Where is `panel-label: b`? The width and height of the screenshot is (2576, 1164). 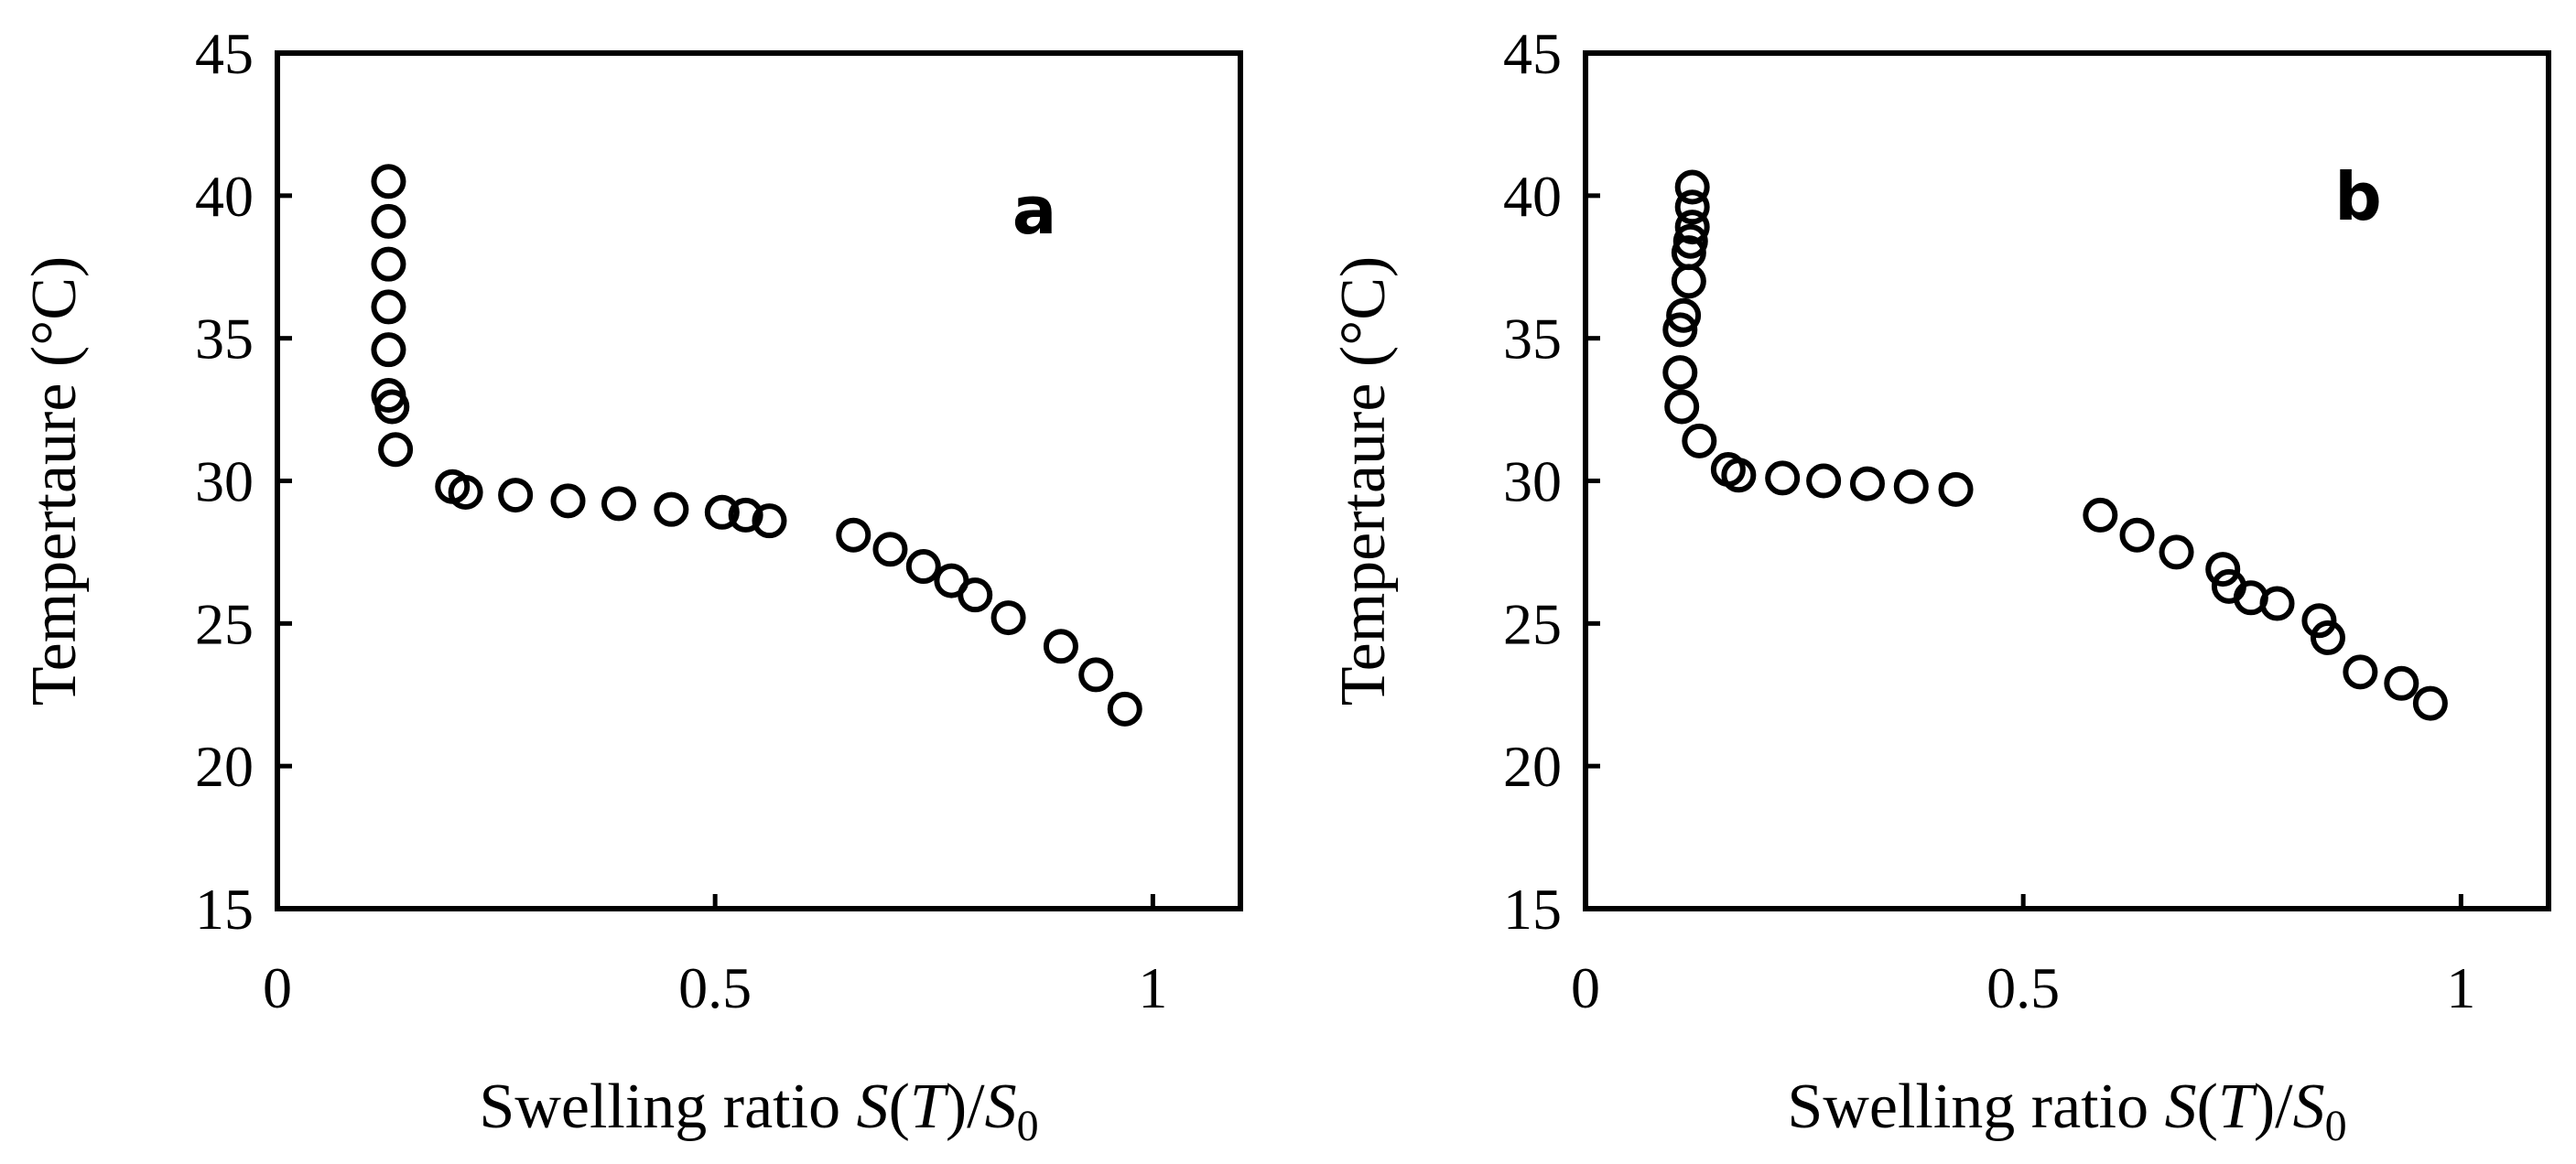
panel-label: b is located at coordinates (2358, 196).